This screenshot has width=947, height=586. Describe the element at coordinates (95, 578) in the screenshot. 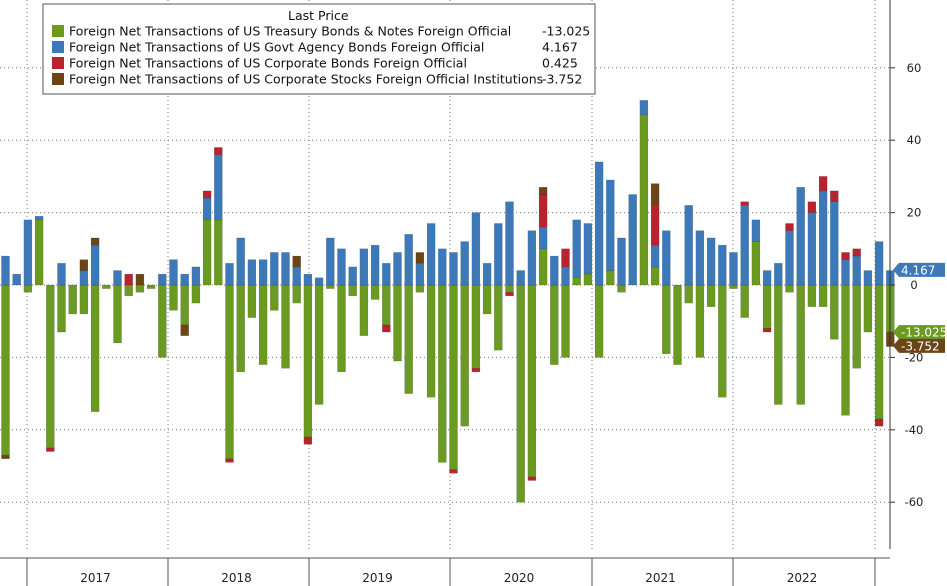

I see `x-group-label: 2017` at that location.